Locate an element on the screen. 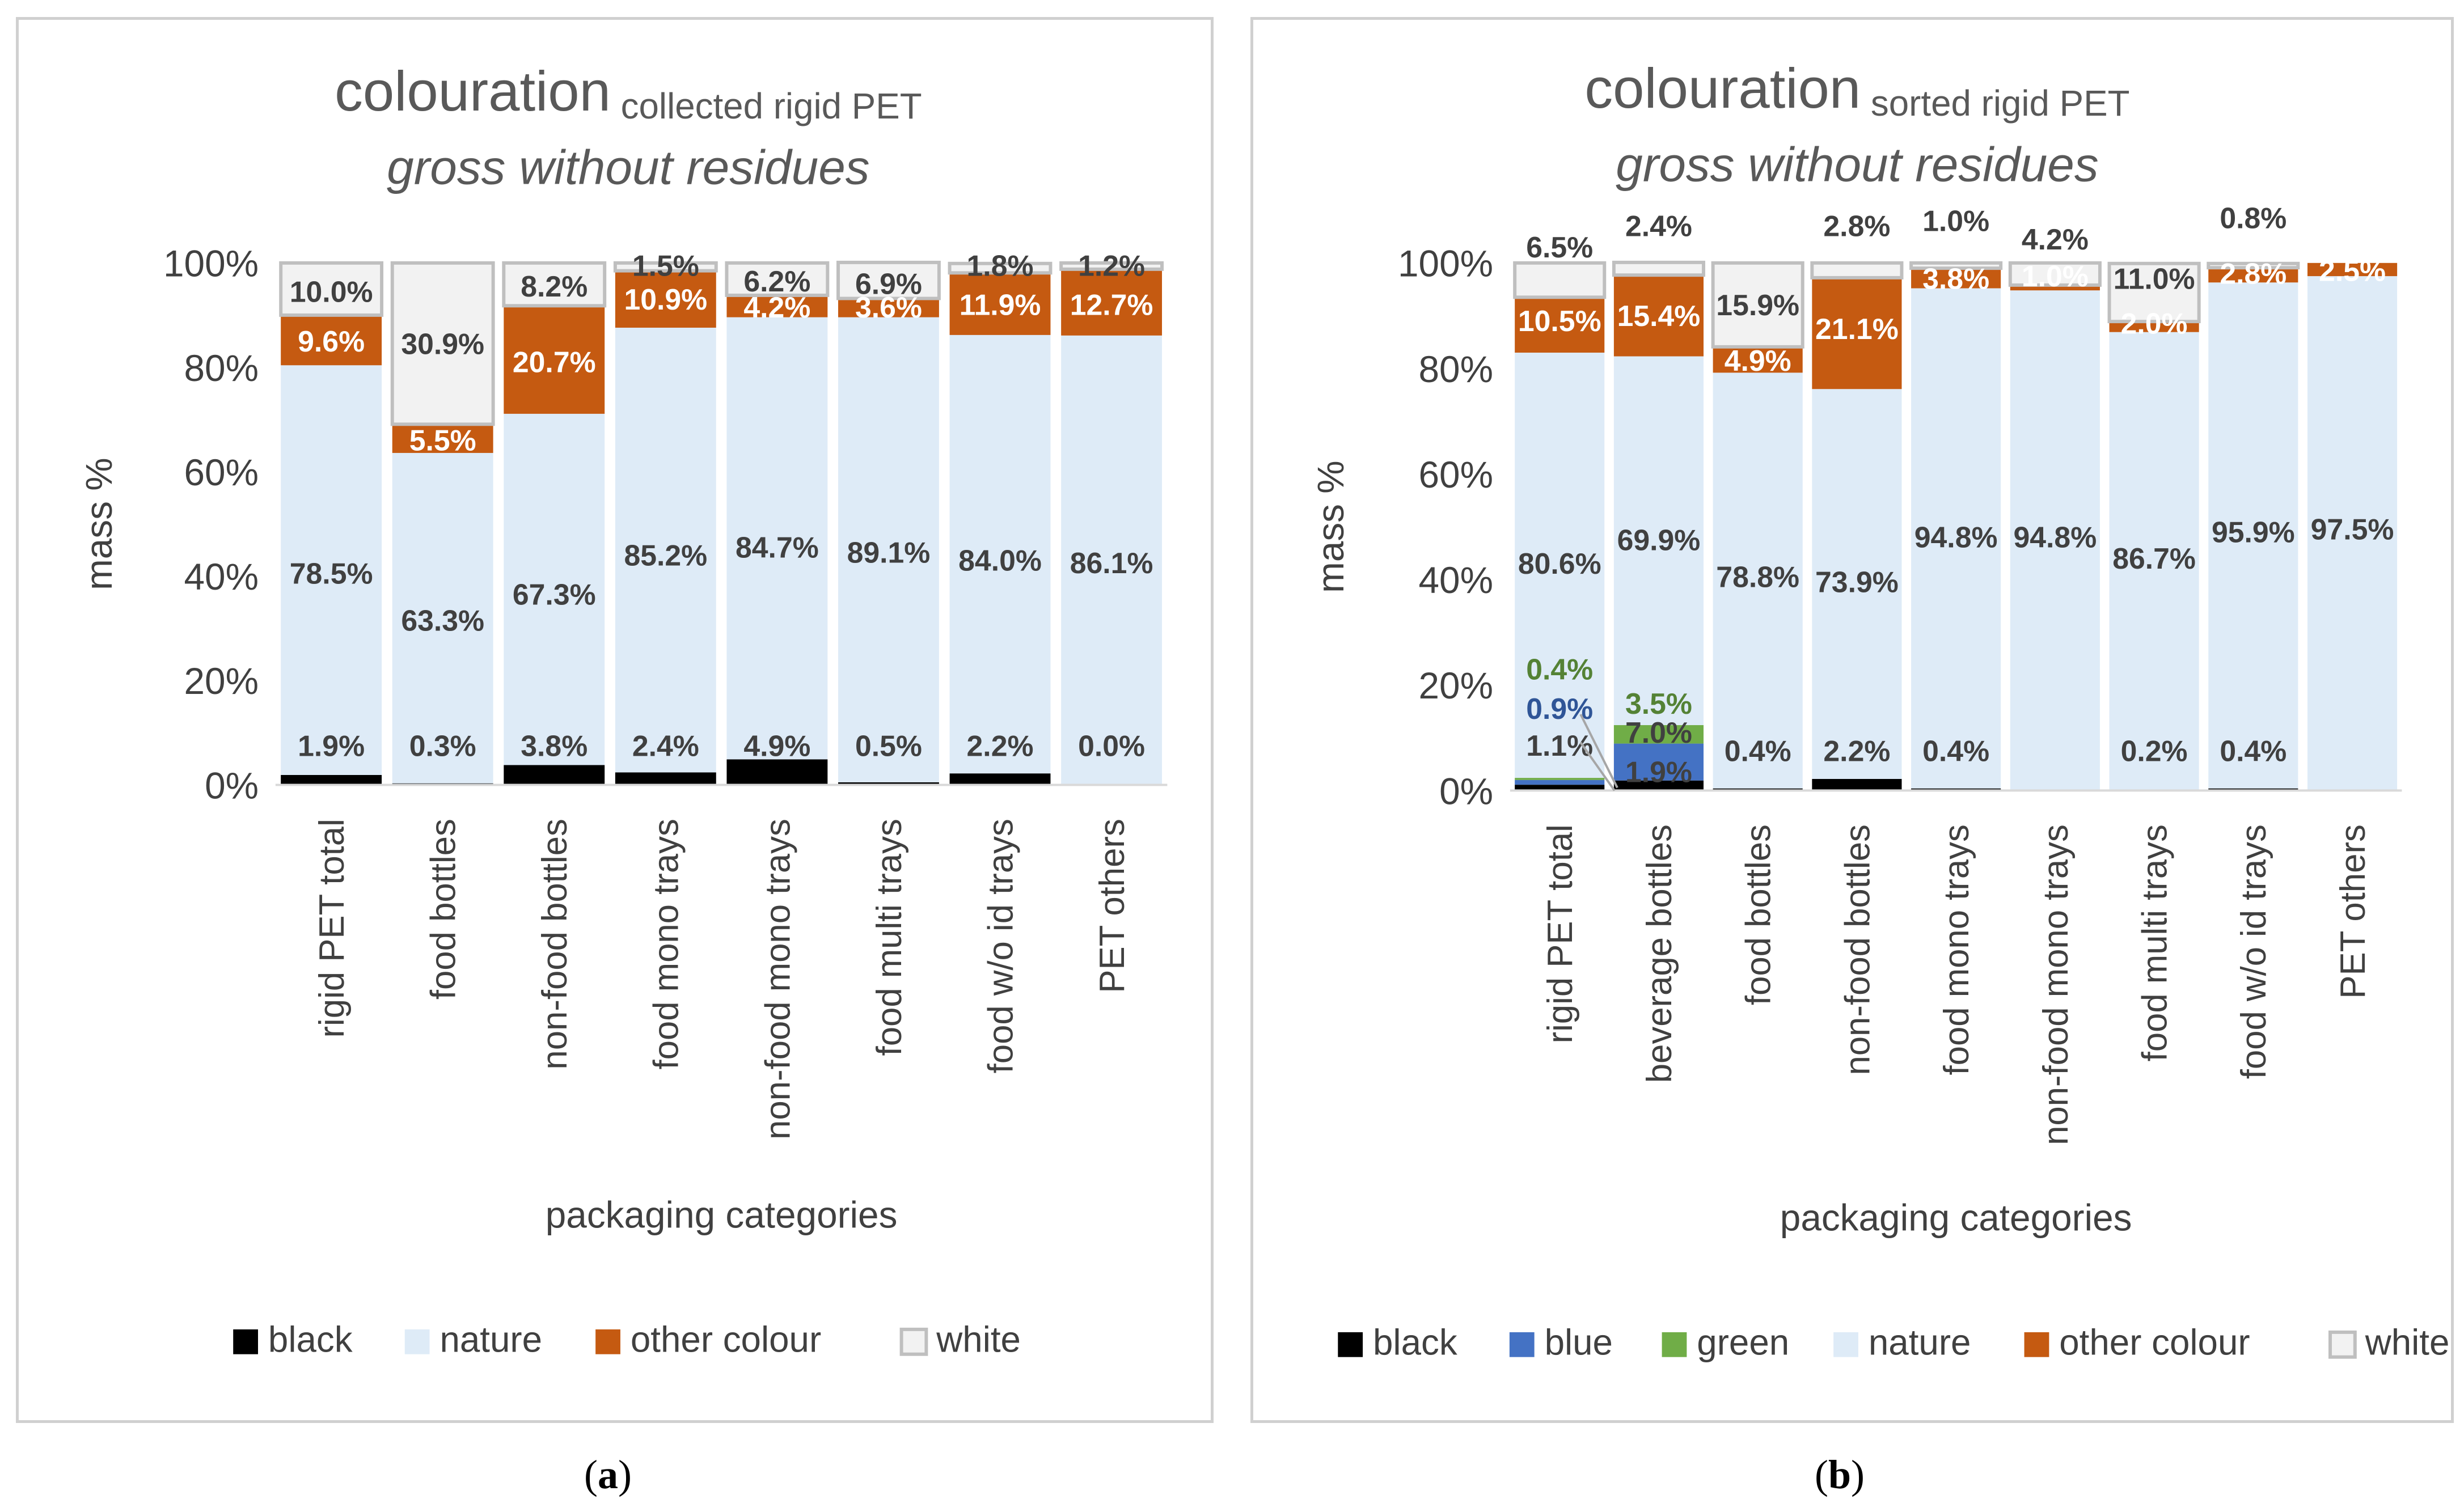 This screenshot has width=2464, height=1512. y-tick-label: 0% is located at coordinates (232, 785).